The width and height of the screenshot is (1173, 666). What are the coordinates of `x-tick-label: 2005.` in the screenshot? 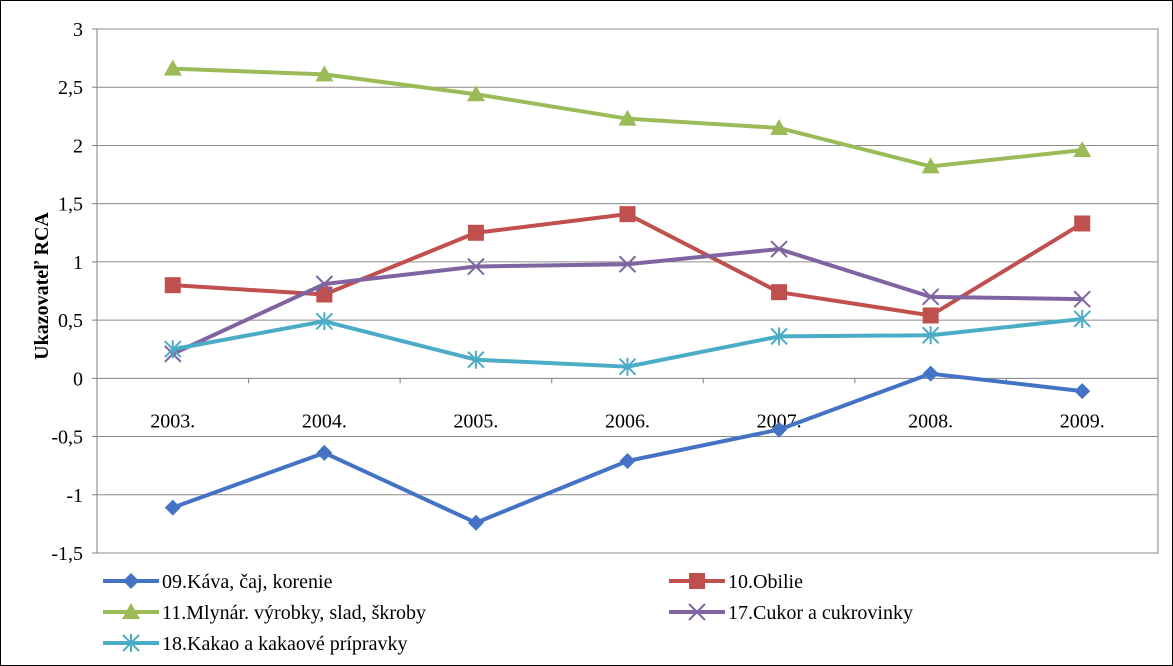 It's located at (475, 421).